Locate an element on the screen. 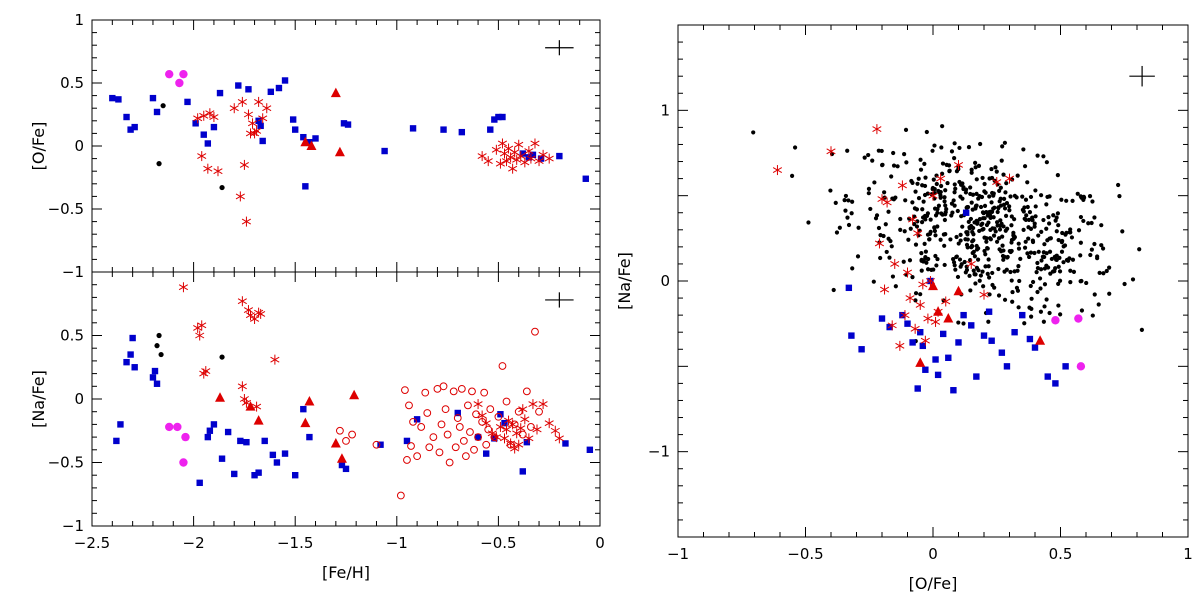  y-tick-label: −0.5 is located at coordinates (66, 463).